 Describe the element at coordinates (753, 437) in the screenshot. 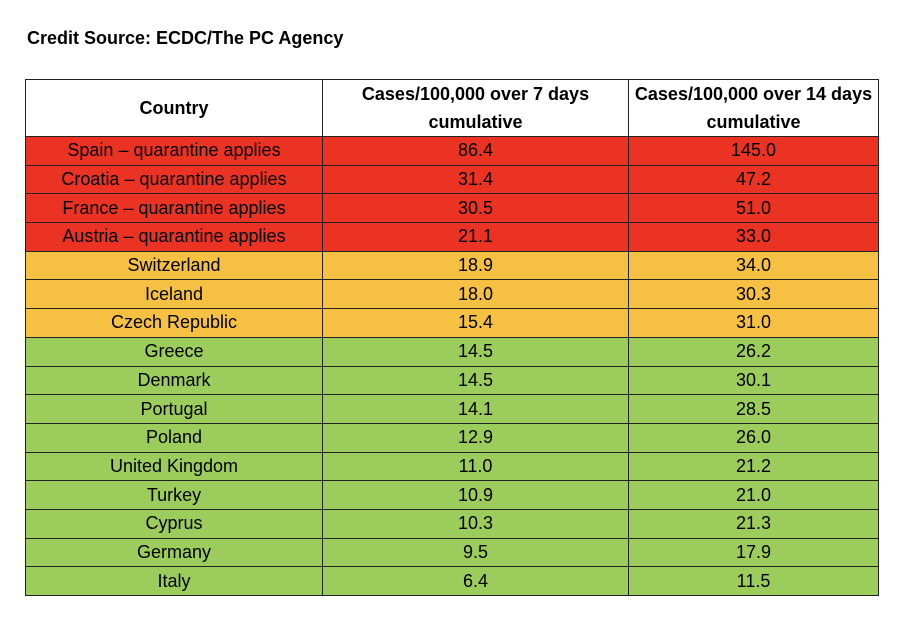

I see `cell-cases-14-days: 26.0` at that location.